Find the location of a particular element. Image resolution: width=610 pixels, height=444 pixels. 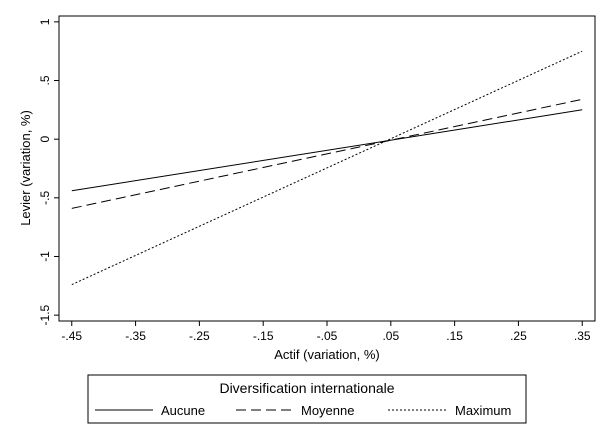

x-tick-label: .25 is located at coordinates (518, 336).